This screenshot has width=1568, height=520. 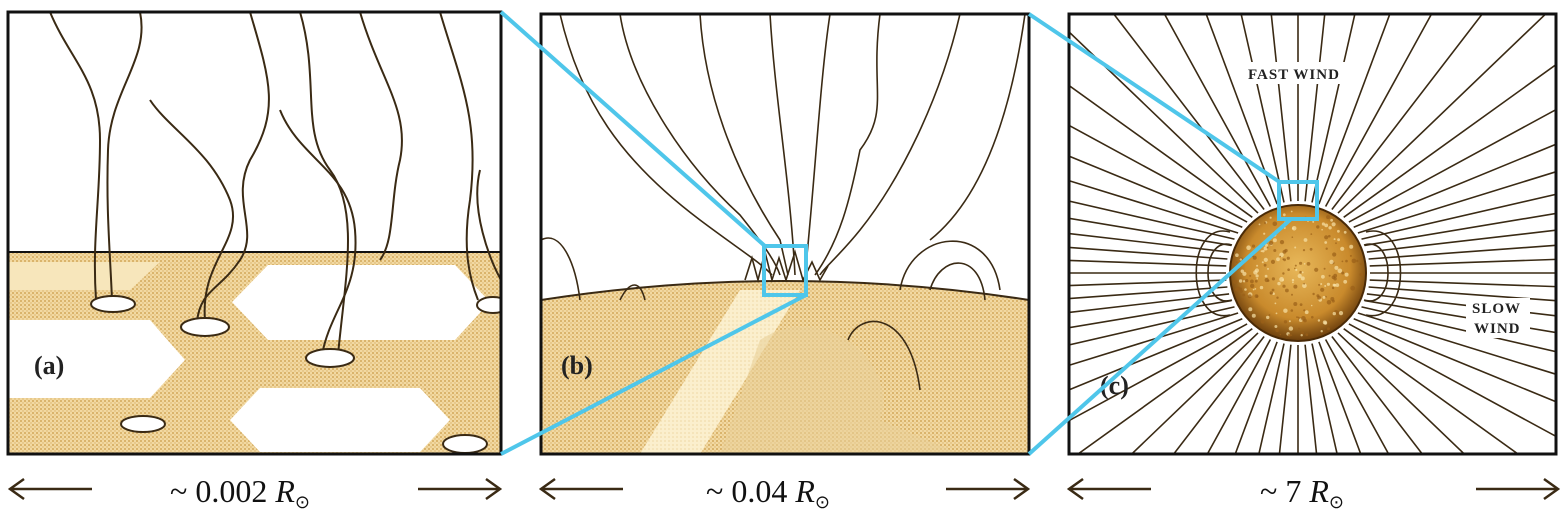 I want to click on connector-b-top, so click(x=1155, y=98).